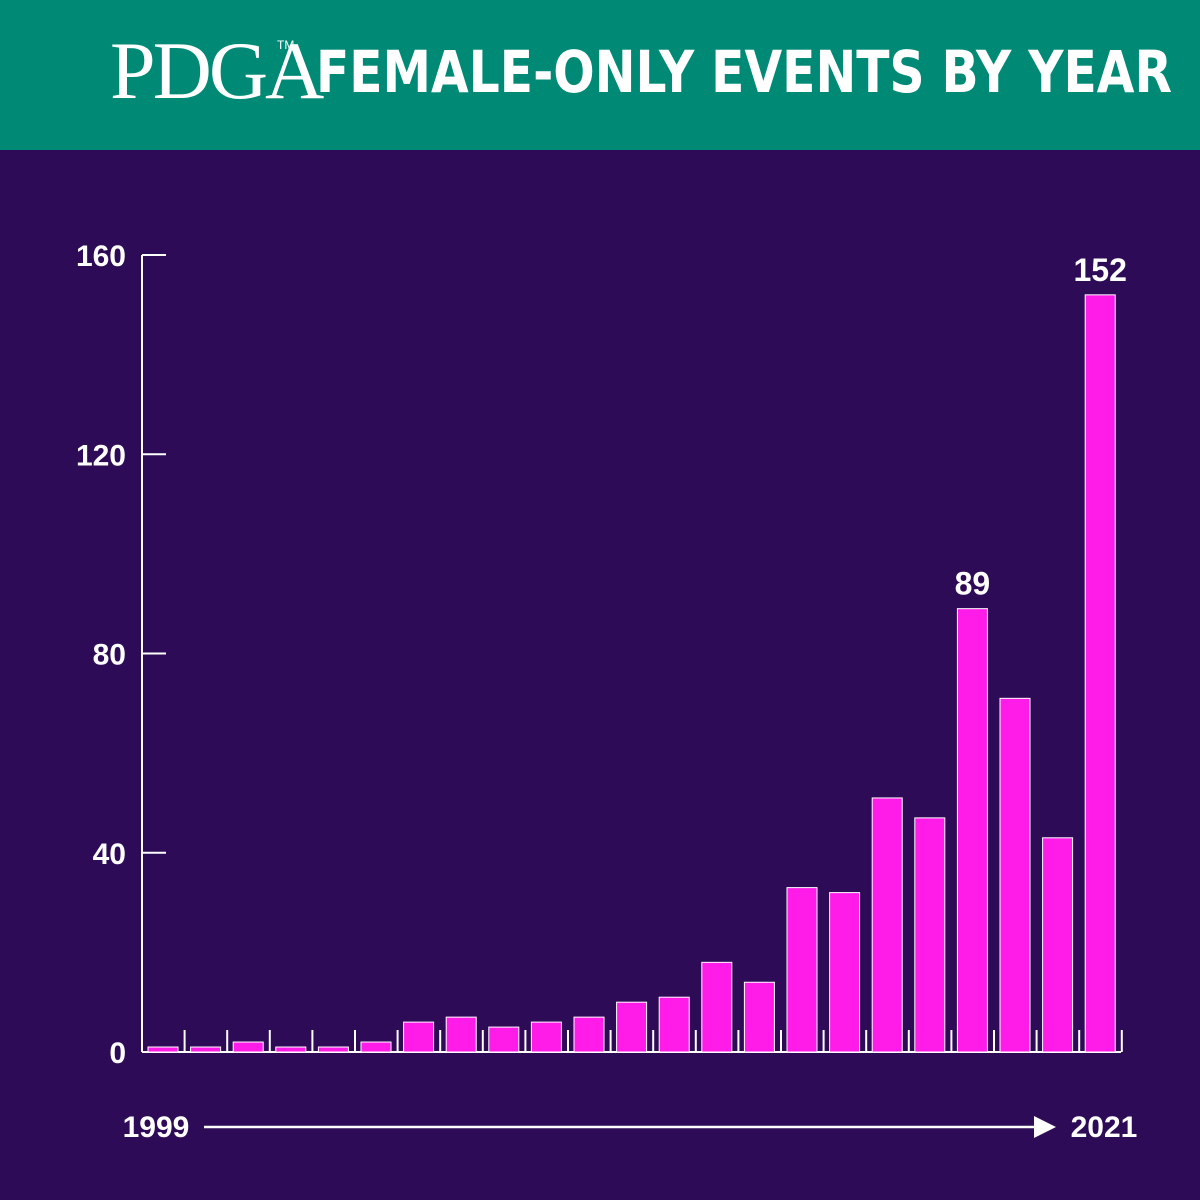 Image resolution: width=1200 pixels, height=1200 pixels. I want to click on bar-2016, so click(887, 925).